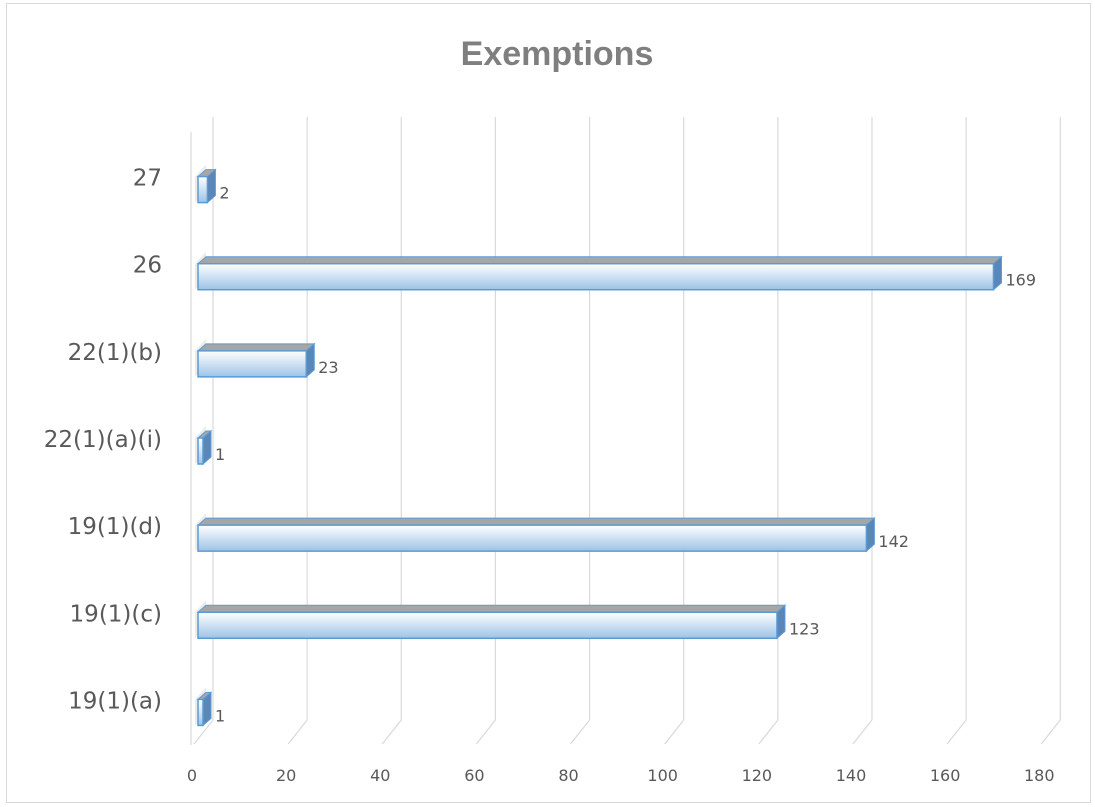  Describe the element at coordinates (474, 775) in the screenshot. I see `x-tick-label: 60` at that location.